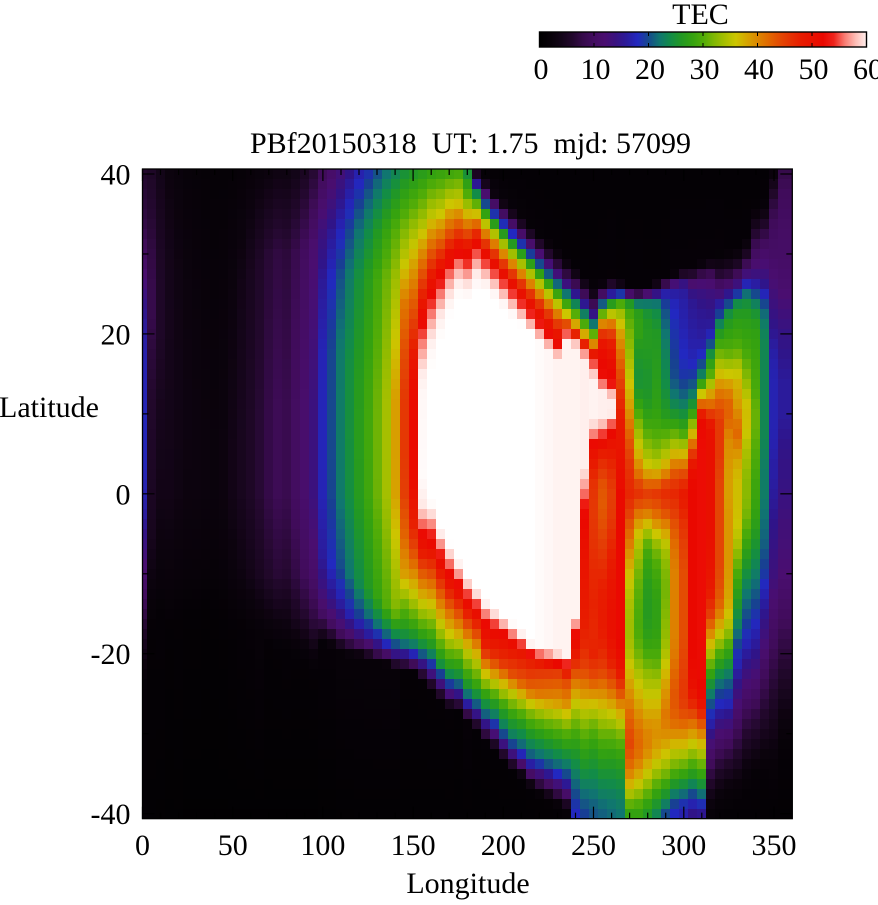  What do you see at coordinates (683, 845) in the screenshot?
I see `svg-text: 300` at bounding box center [683, 845].